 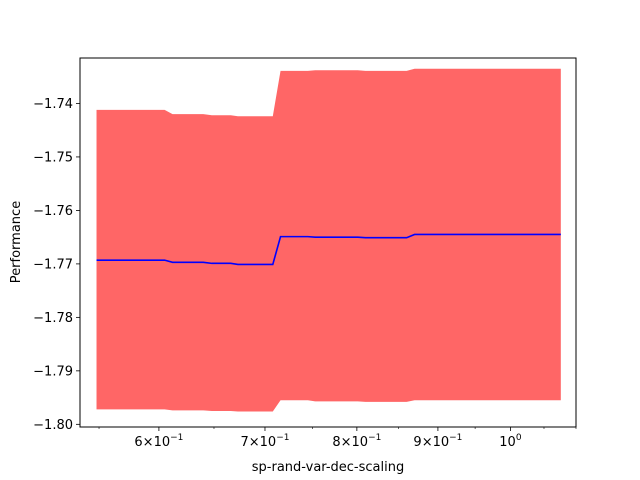 What do you see at coordinates (158, 441) in the screenshot?
I see `x-tick-label: 6×10⁻¹` at bounding box center [158, 441].